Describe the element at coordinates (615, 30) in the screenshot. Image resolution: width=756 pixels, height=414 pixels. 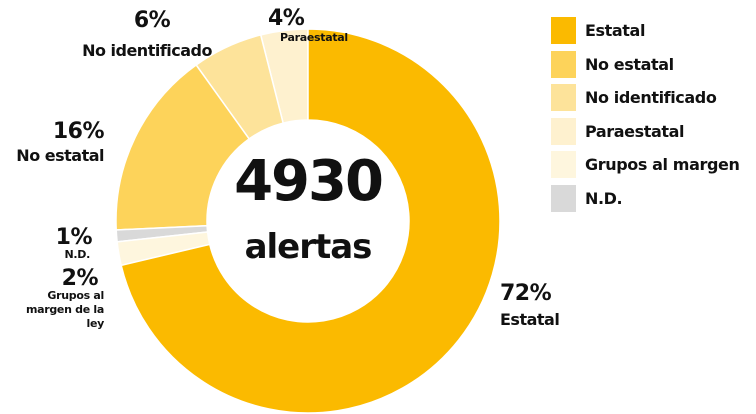
I see `legend-label: Estatal` at that location.